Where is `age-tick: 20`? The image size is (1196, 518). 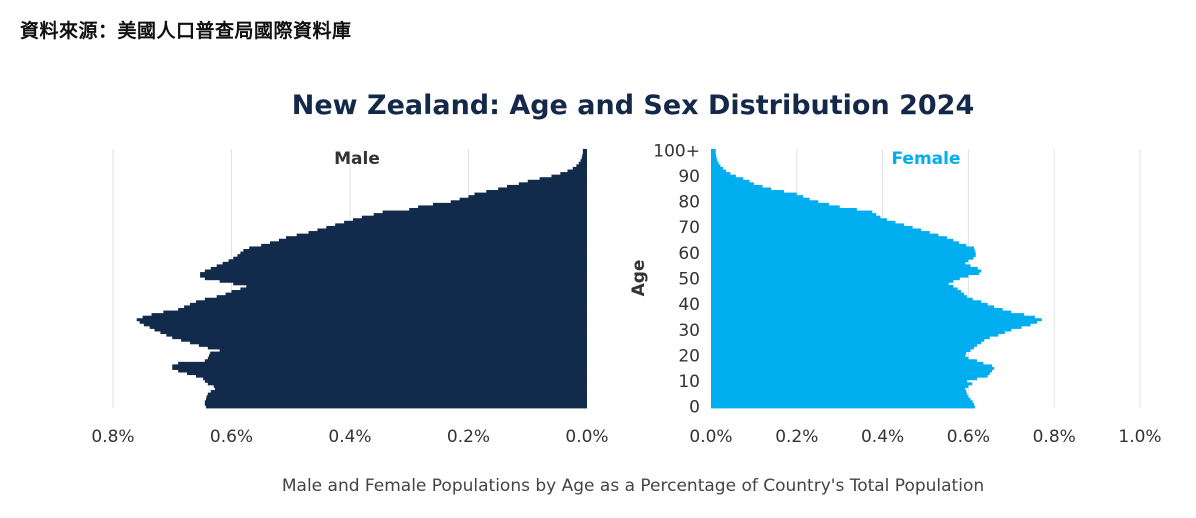
age-tick: 20 is located at coordinates (689, 356).